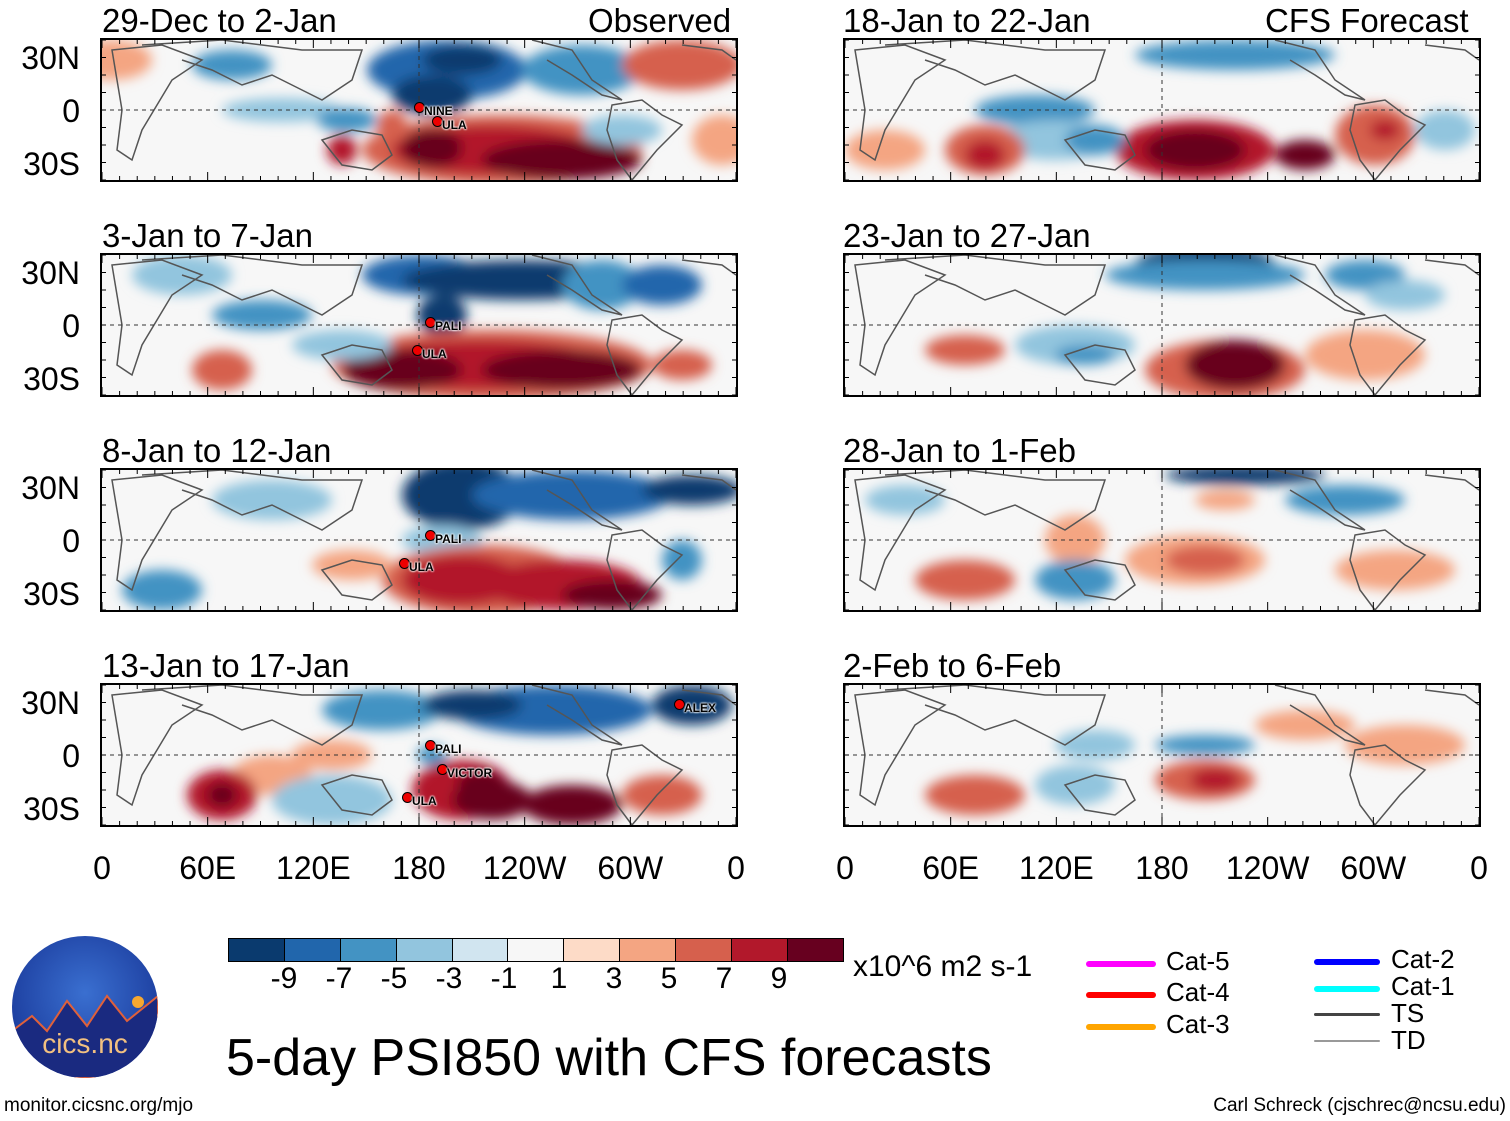 The height and width of the screenshot is (1121, 1510). What do you see at coordinates (536, 950) in the screenshot?
I see `colorbar` at bounding box center [536, 950].